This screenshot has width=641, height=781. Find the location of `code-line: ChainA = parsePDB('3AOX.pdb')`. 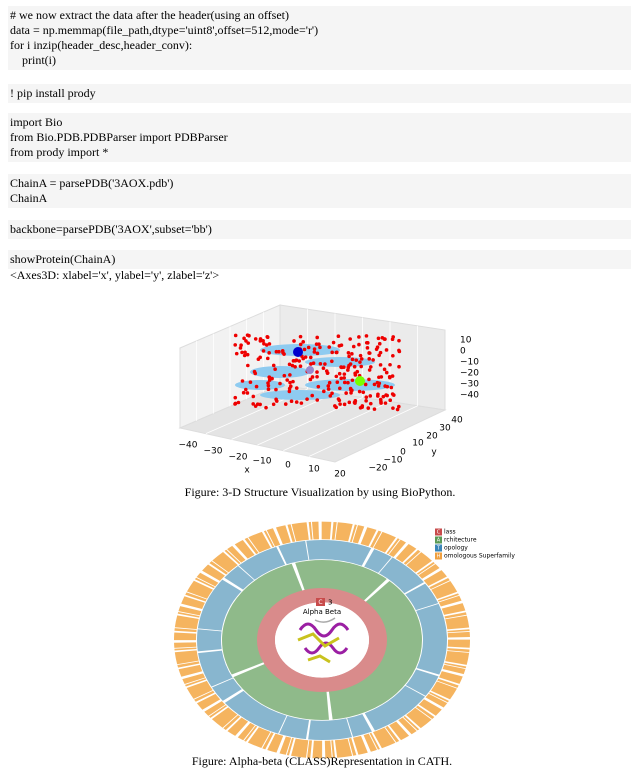

code-line: ChainA = parsePDB('3AOX.pdb') is located at coordinates (92, 183).